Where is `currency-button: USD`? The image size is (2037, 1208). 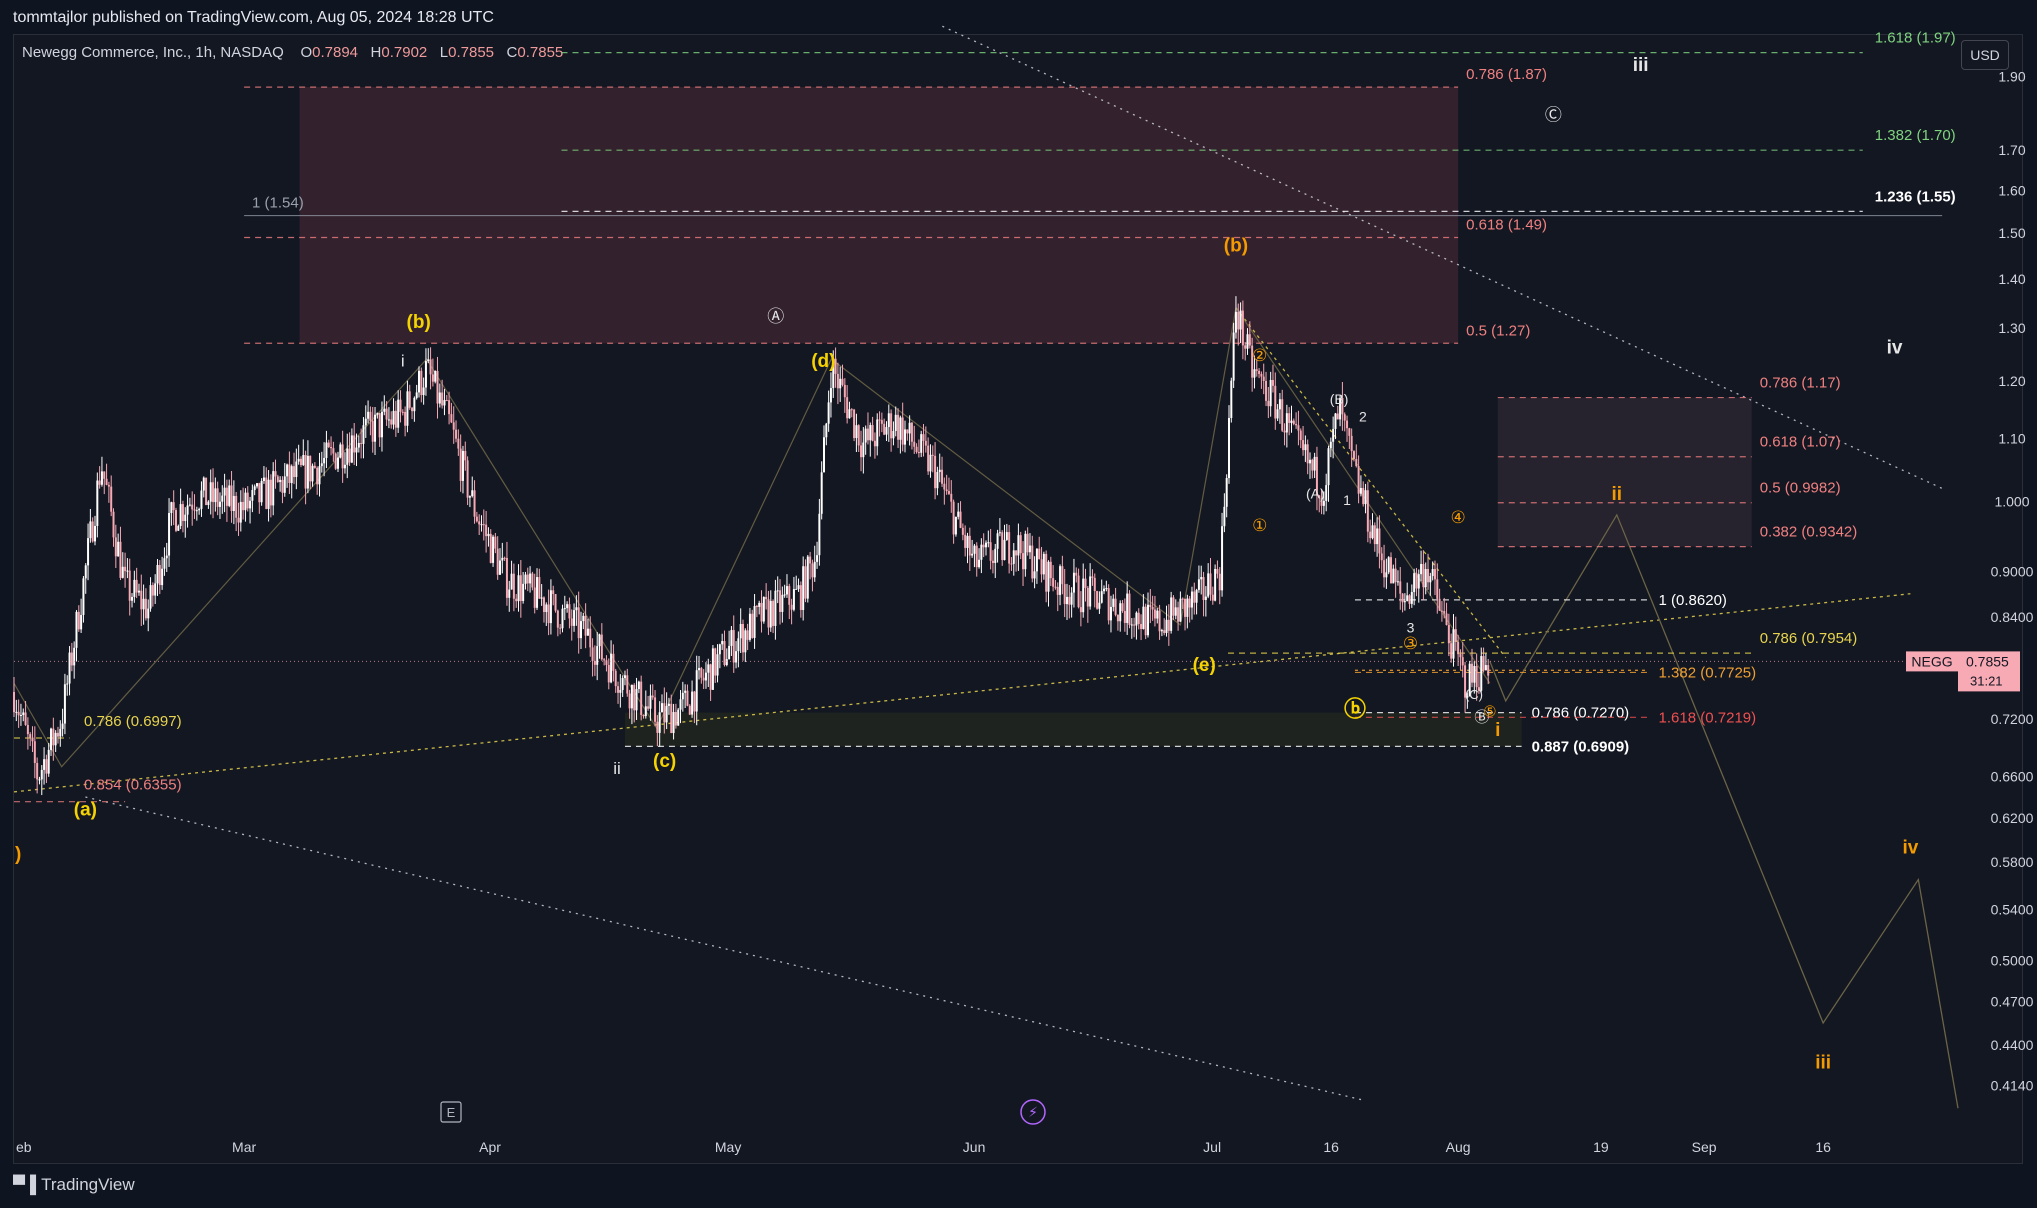
currency-button: USD is located at coordinates (1985, 55).